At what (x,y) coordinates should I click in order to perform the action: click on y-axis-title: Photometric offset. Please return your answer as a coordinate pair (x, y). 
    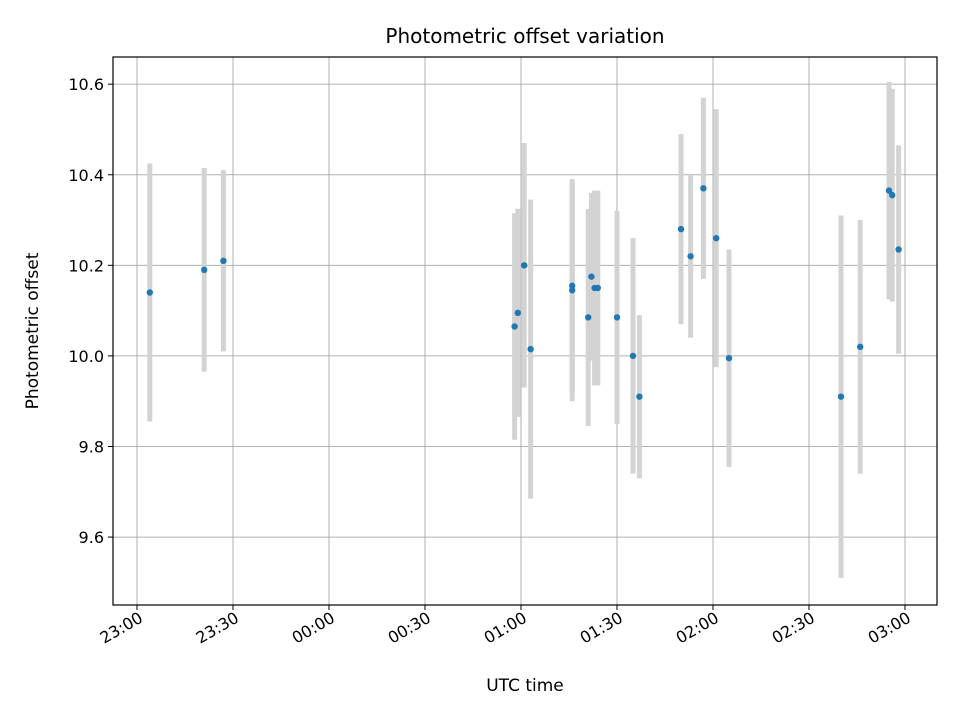
    Looking at the image, I should click on (33, 330).